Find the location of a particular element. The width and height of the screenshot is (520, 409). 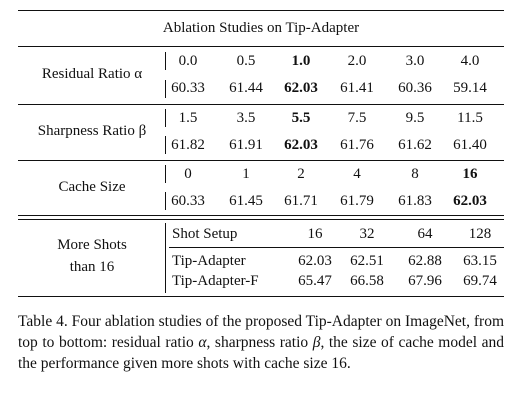

sharpness-label: Sharpness Ratio β is located at coordinates (92, 131).